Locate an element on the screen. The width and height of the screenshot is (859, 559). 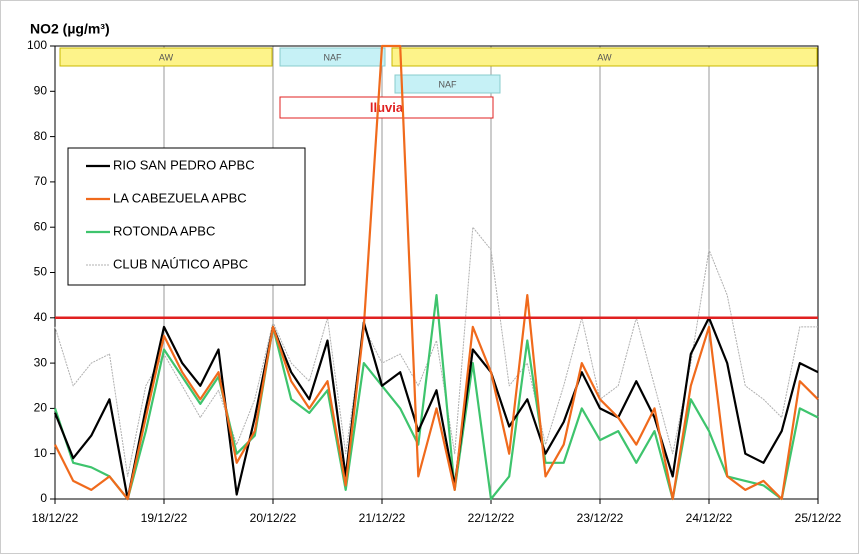
x-tick-label: 23/12/22 is located at coordinates (600, 518).